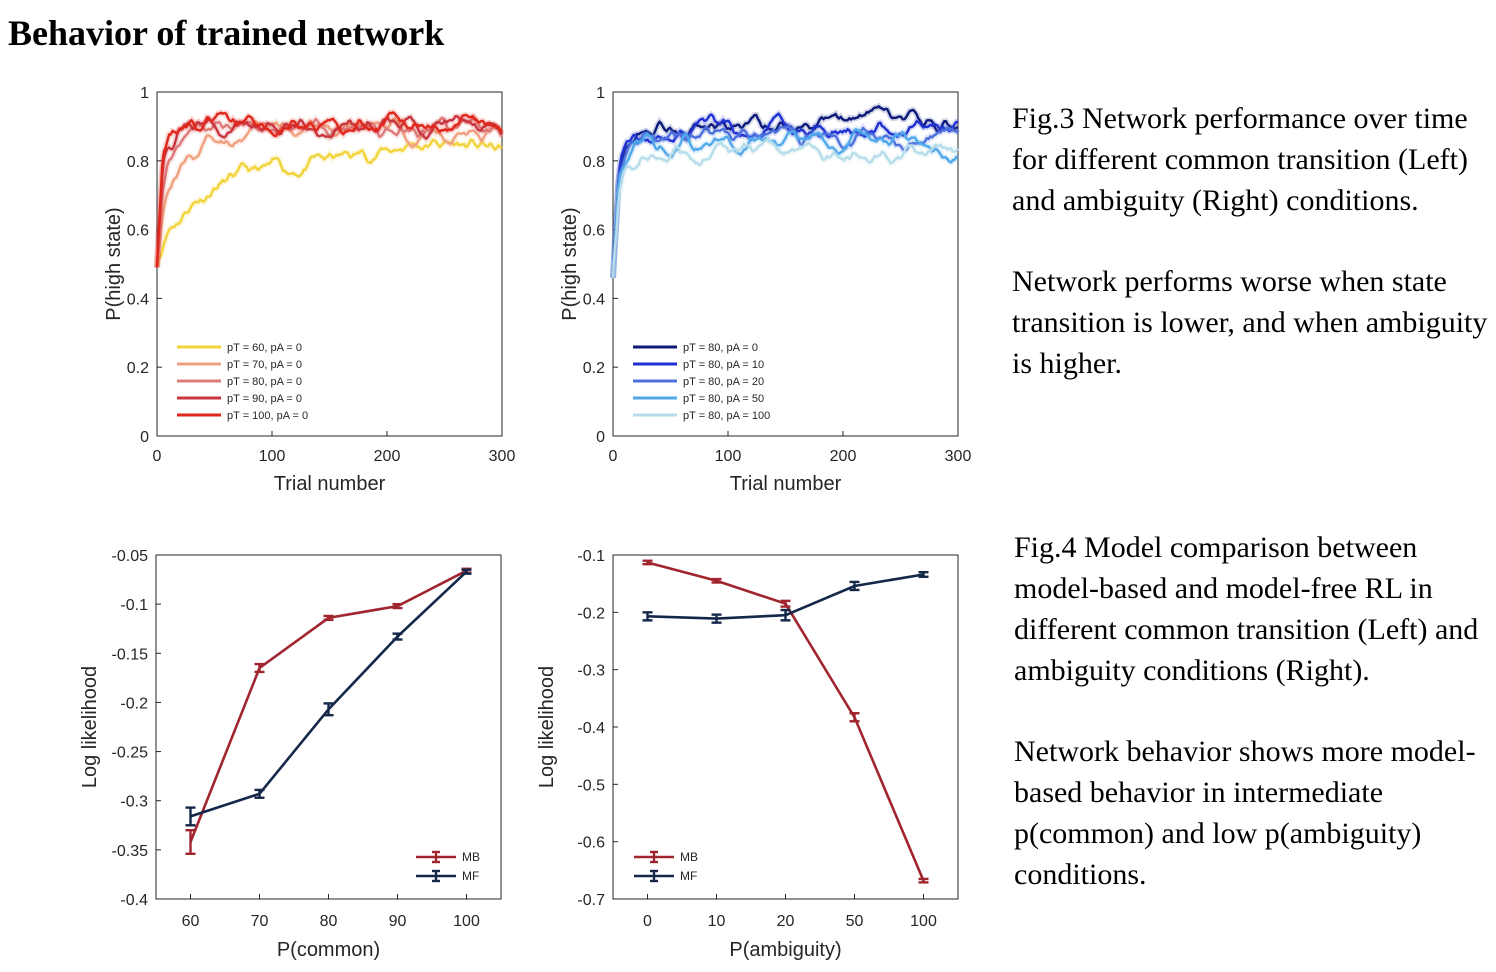 Image resolution: width=1496 pixels, height=972 pixels. I want to click on fig4-left-y-tick-label: -0.05, so click(130, 556).